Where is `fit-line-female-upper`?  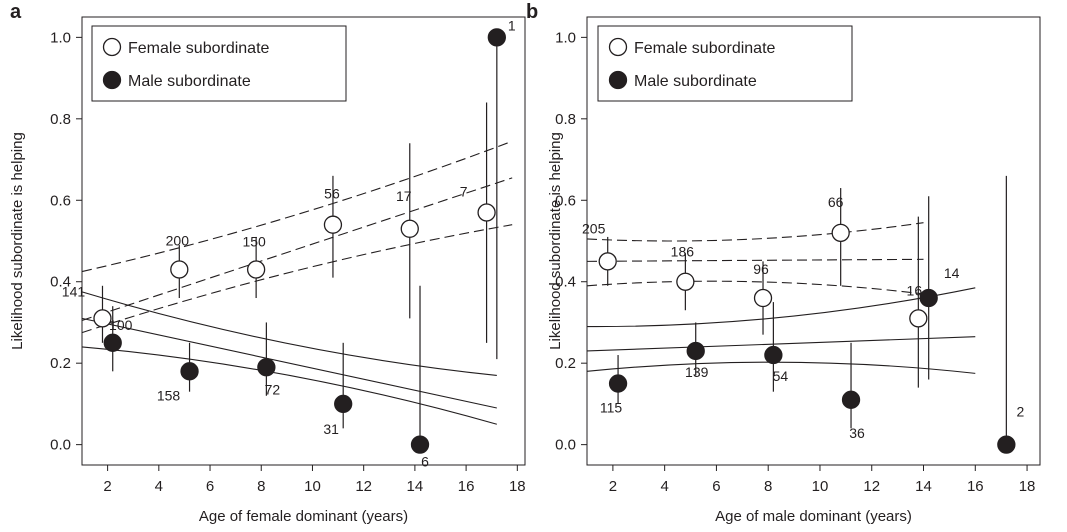
fit-line-female-upper is located at coordinates (297, 206).